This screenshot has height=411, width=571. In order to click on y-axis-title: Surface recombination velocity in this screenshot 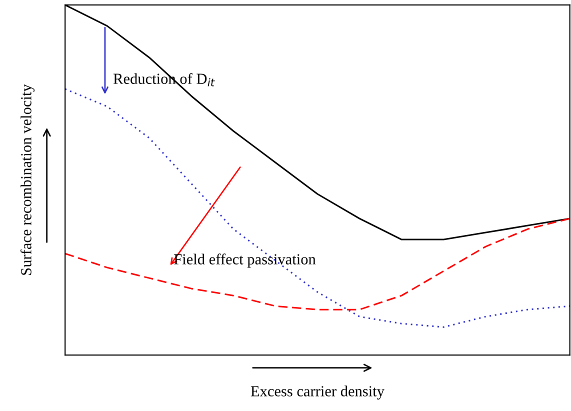, I will do `click(27, 179)`.